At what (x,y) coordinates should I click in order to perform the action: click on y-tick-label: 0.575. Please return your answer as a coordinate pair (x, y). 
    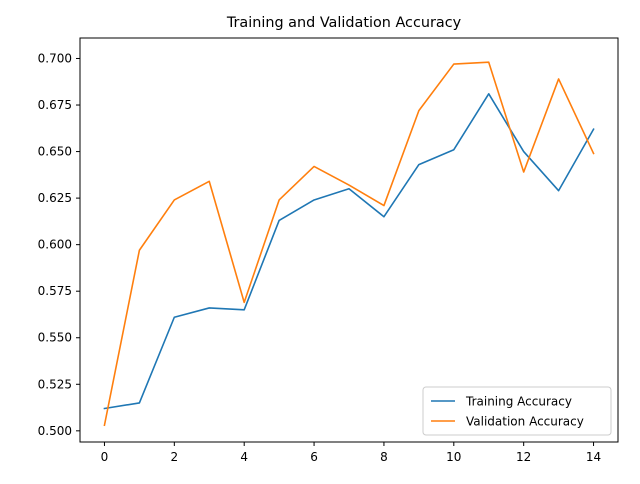
    Looking at the image, I should click on (55, 291).